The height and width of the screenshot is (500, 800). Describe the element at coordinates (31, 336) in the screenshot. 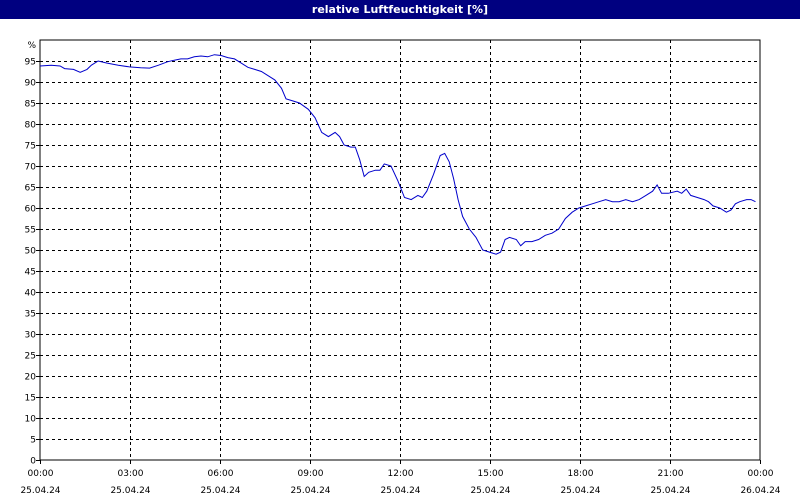

I see `y-tick-label: 30` at that location.